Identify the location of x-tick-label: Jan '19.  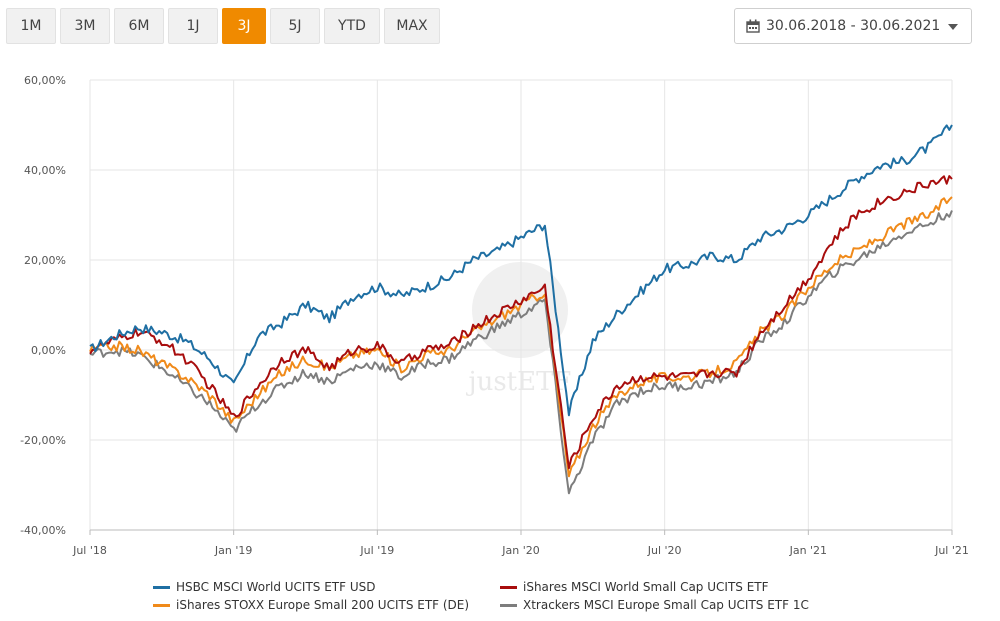
(233, 550).